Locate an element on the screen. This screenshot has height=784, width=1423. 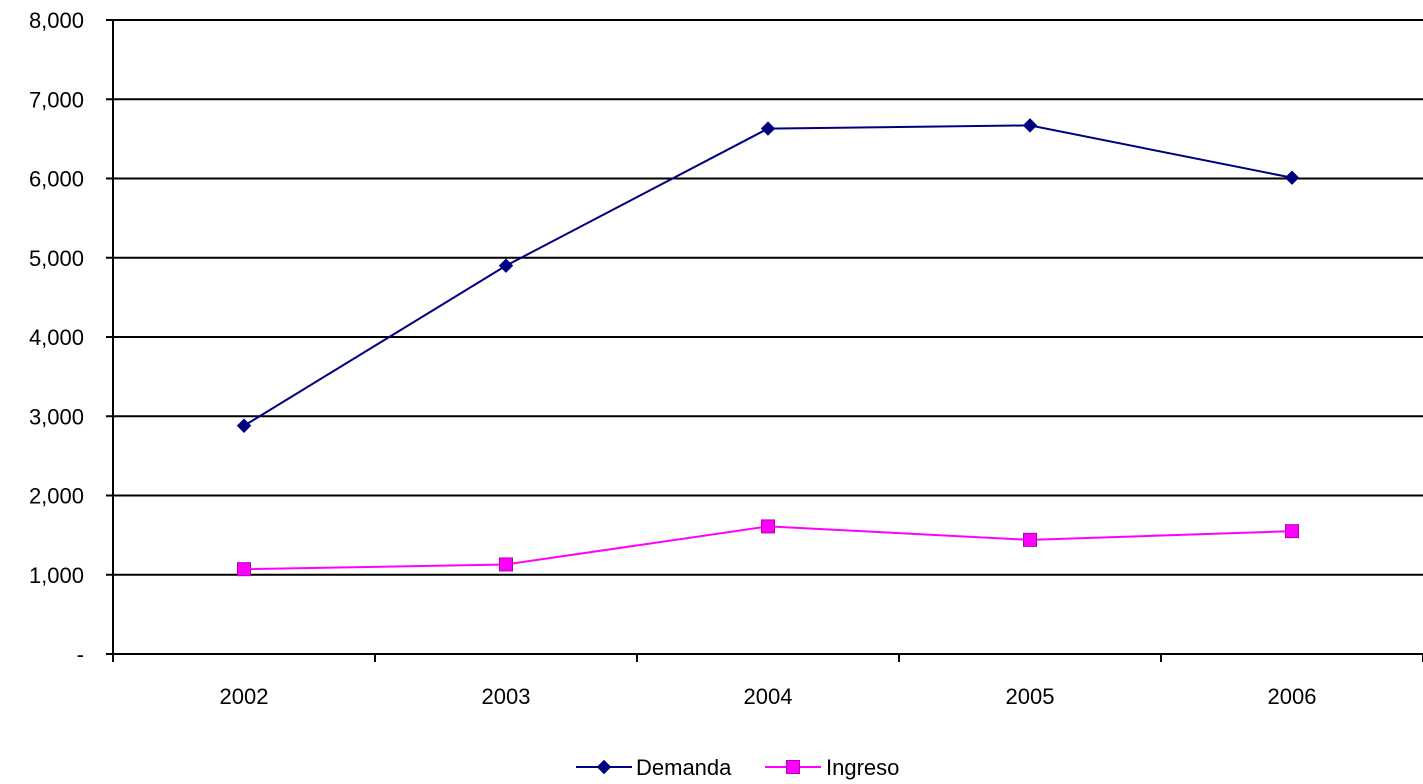
x-tick-label: 2003 is located at coordinates (506, 696).